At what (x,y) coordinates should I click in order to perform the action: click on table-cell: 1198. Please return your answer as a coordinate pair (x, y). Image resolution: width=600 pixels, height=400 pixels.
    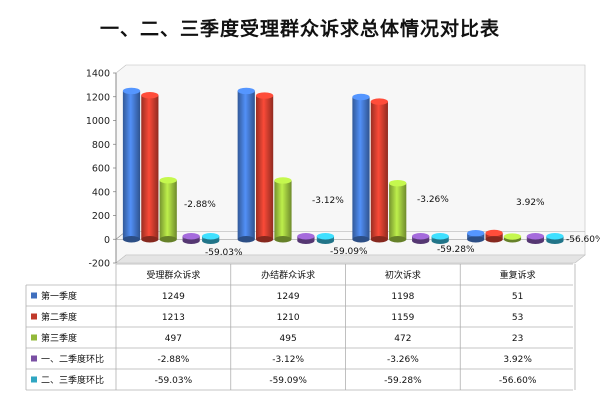
    Looking at the image, I should click on (402, 297).